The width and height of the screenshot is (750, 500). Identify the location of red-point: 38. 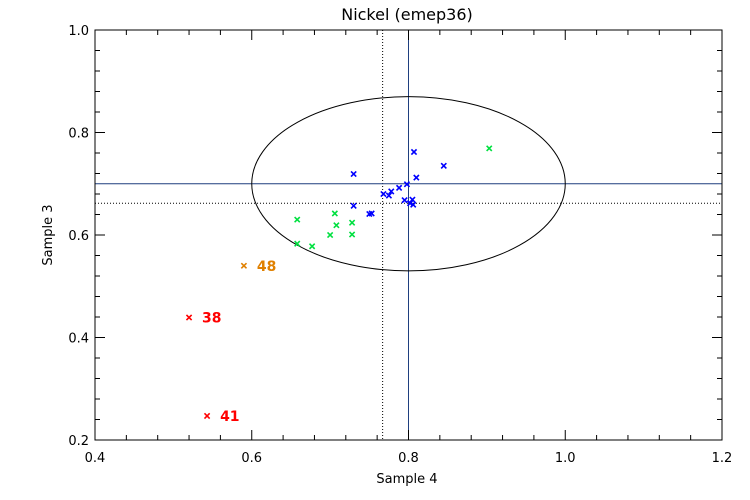
(203, 319).